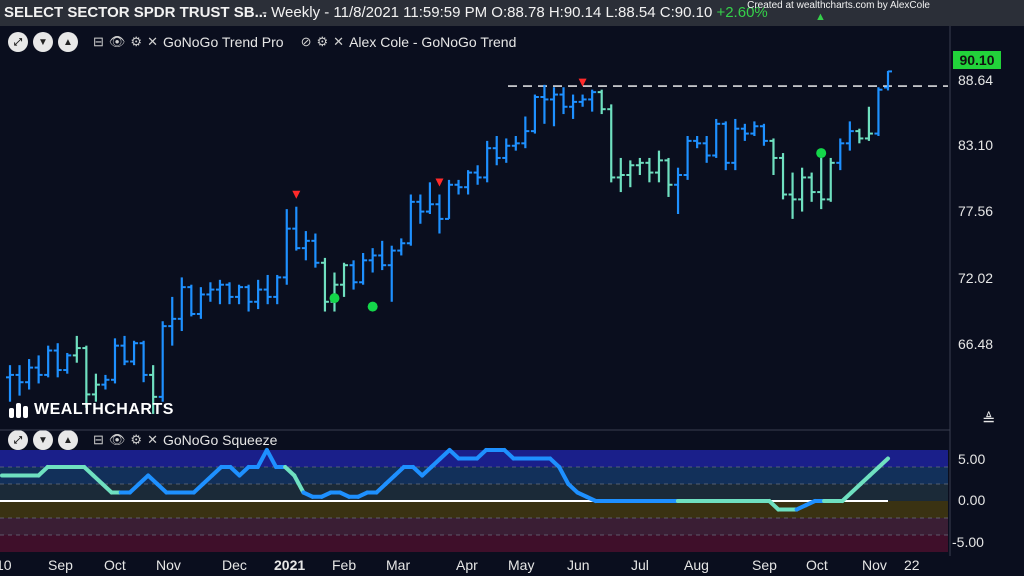  Describe the element at coordinates (223, 42) in the screenshot. I see `indicator-label-trend-pro: GoNoGo Trend Pro` at that location.